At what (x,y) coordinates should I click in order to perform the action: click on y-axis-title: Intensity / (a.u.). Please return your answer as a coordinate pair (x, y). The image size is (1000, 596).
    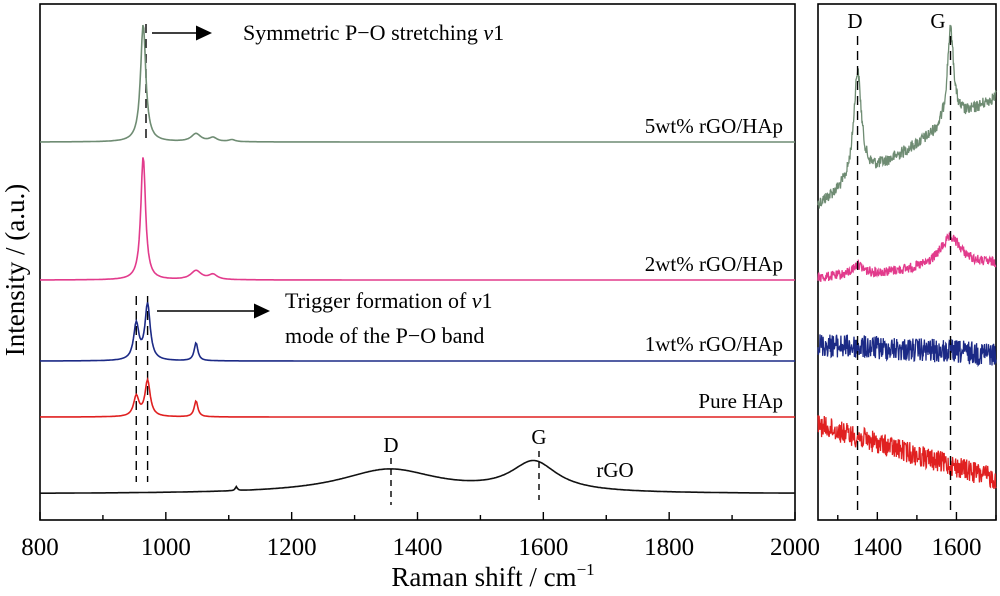
    Looking at the image, I should click on (15, 270).